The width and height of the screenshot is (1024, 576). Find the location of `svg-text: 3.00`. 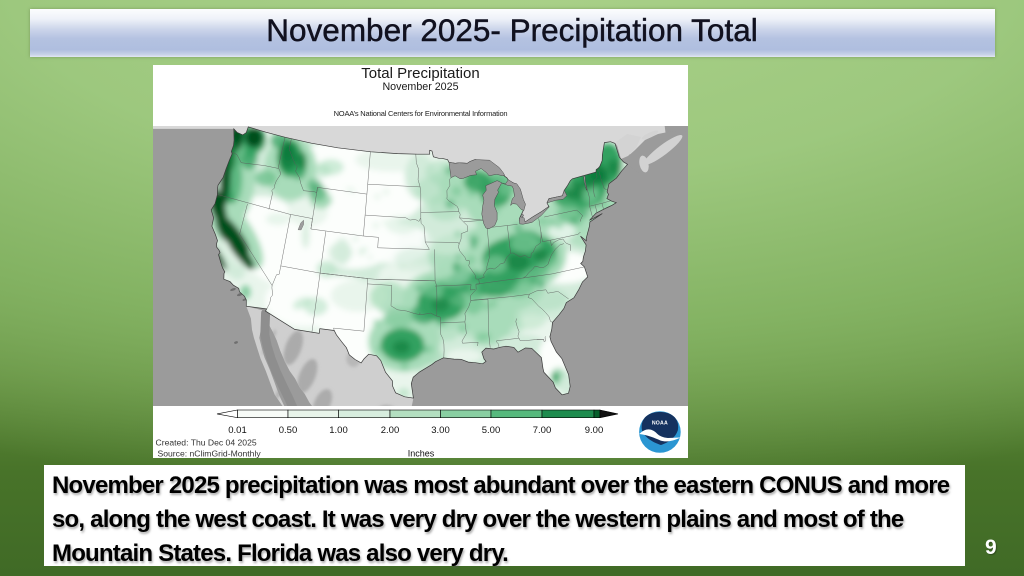

svg-text: 3.00 is located at coordinates (440, 430).